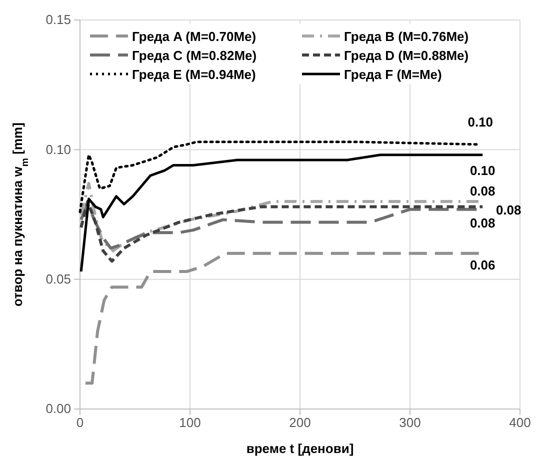 The height and width of the screenshot is (465, 538). What do you see at coordinates (58, 149) in the screenshot?
I see `y-tick-label: 0.10` at bounding box center [58, 149].